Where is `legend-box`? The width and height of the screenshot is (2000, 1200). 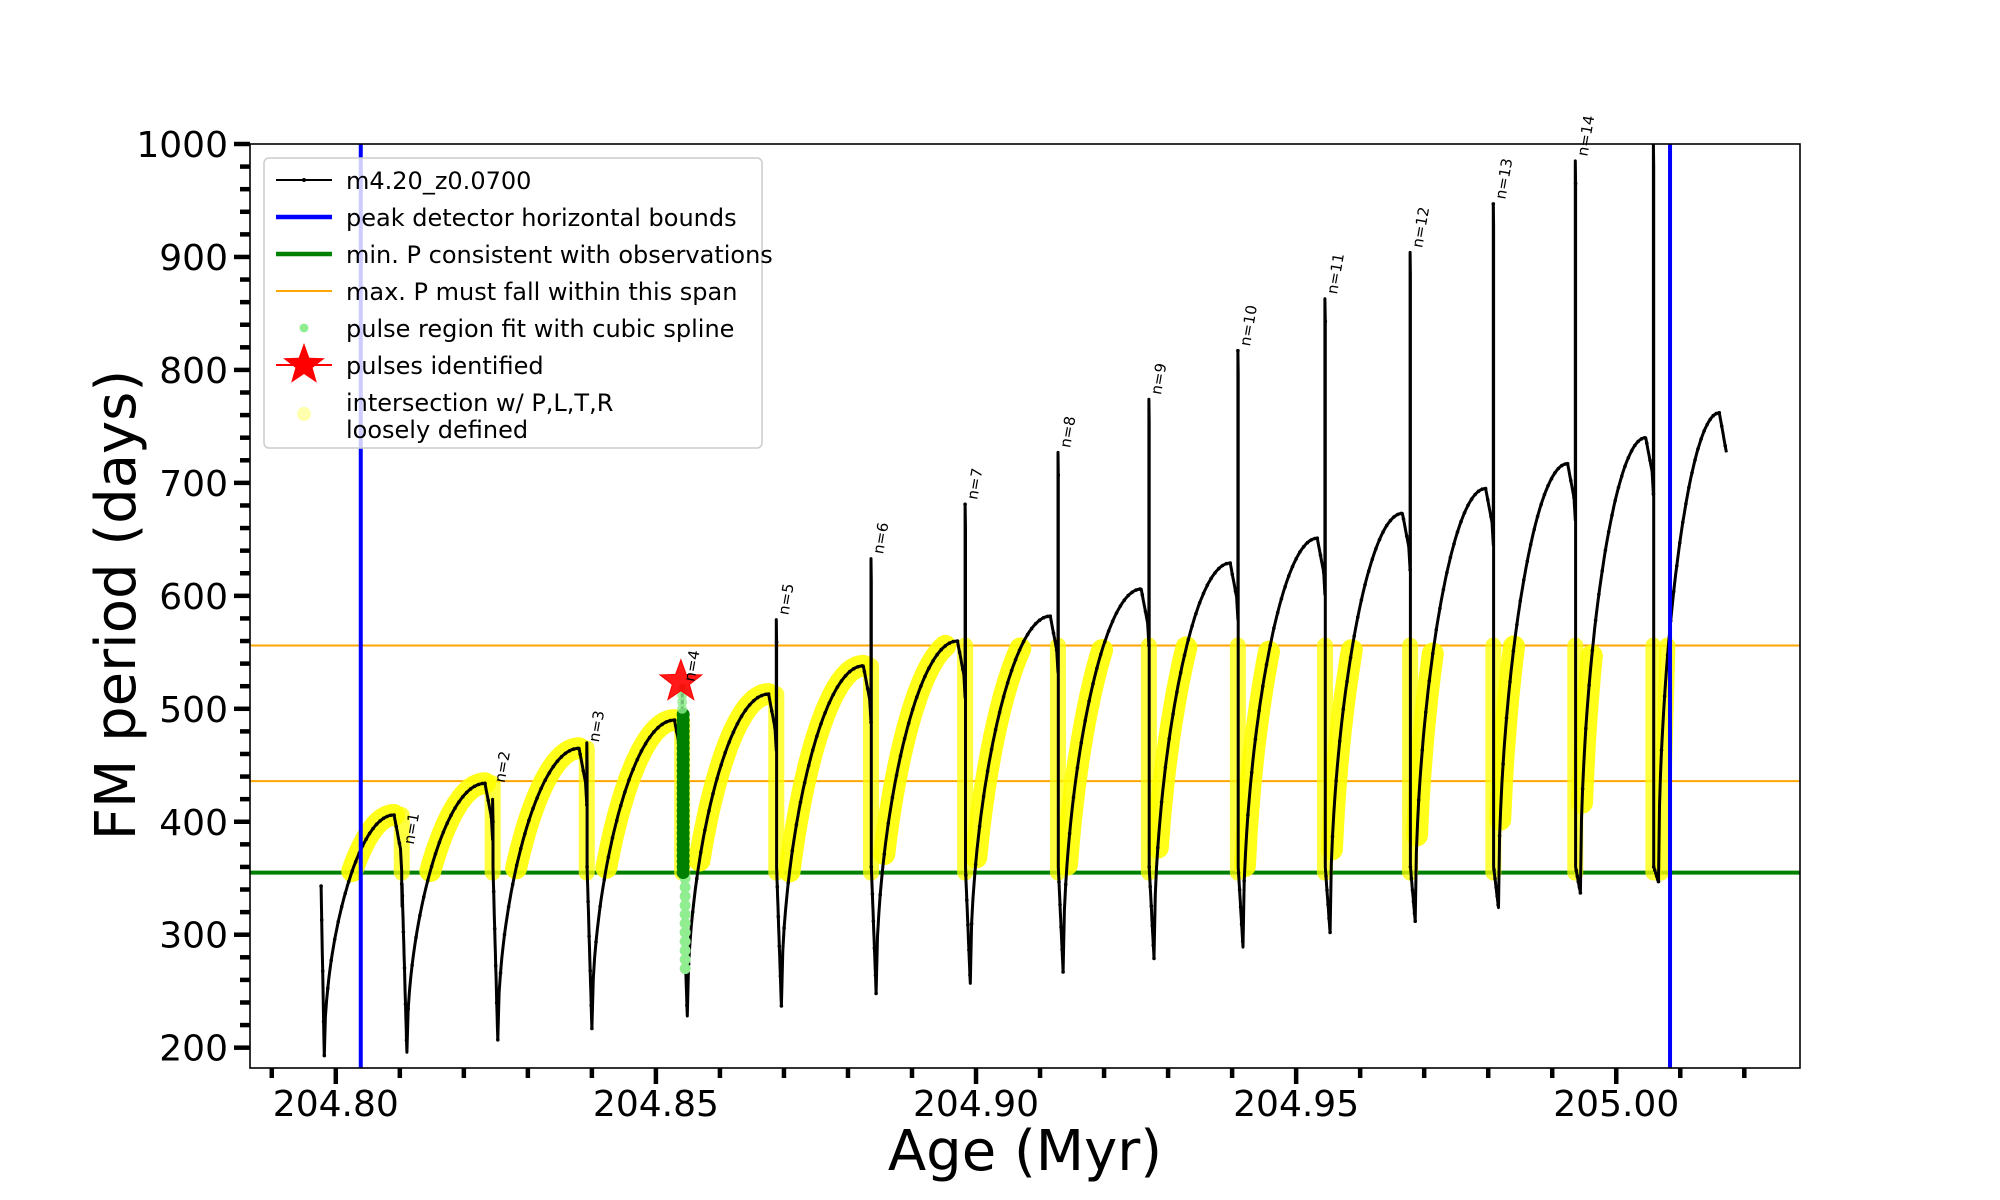
legend-box is located at coordinates (513, 303).